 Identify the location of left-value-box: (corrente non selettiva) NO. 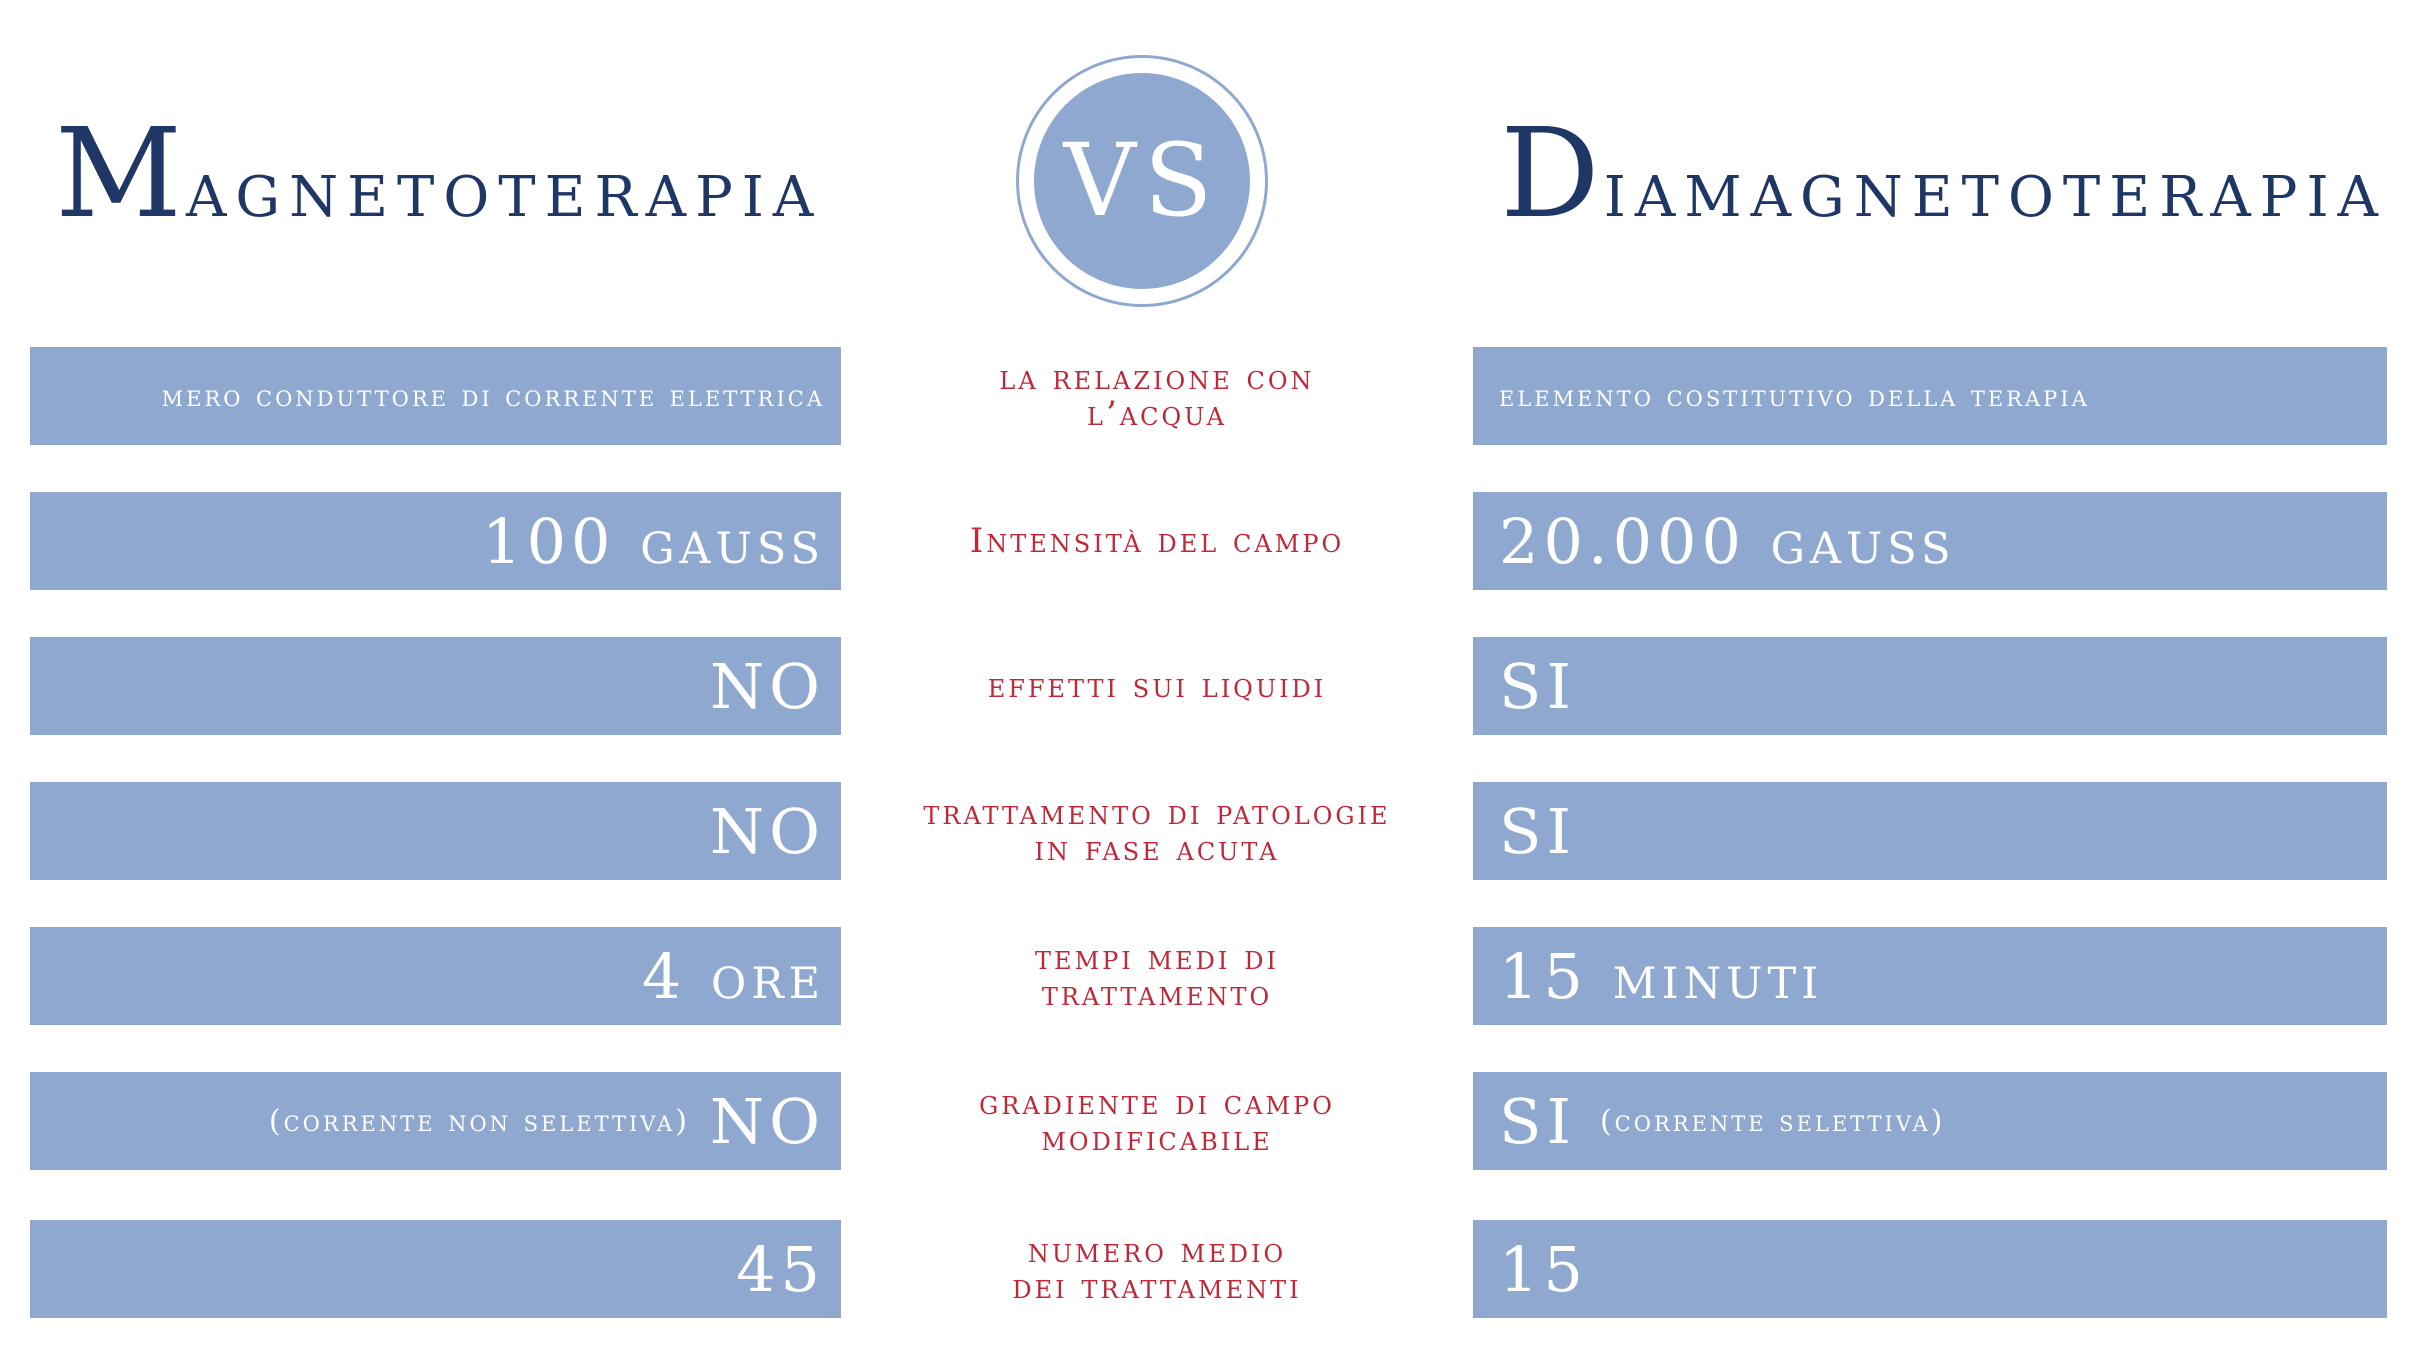
(435, 1121).